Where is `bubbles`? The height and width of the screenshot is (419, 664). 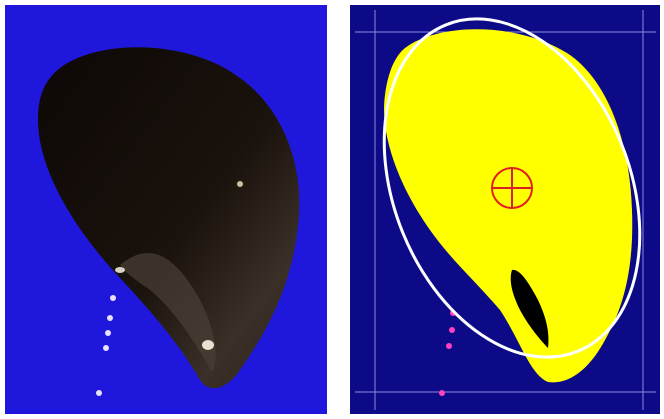
bubbles is located at coordinates (106, 345).